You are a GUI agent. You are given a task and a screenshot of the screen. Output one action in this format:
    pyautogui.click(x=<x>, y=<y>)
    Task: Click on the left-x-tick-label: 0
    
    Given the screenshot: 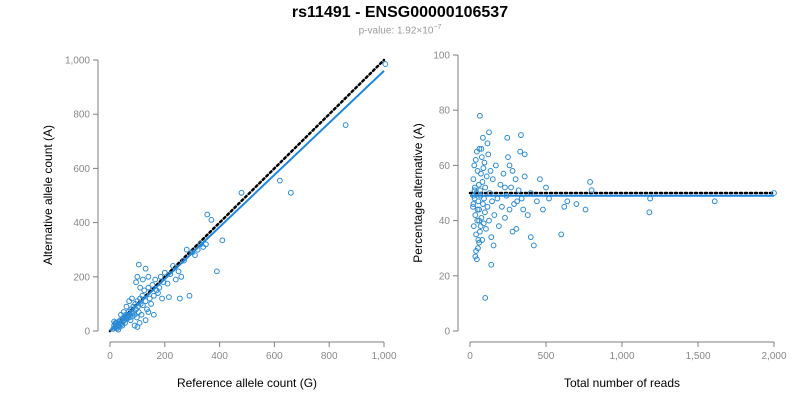 What is the action you would take?
    pyautogui.click(x=110, y=356)
    